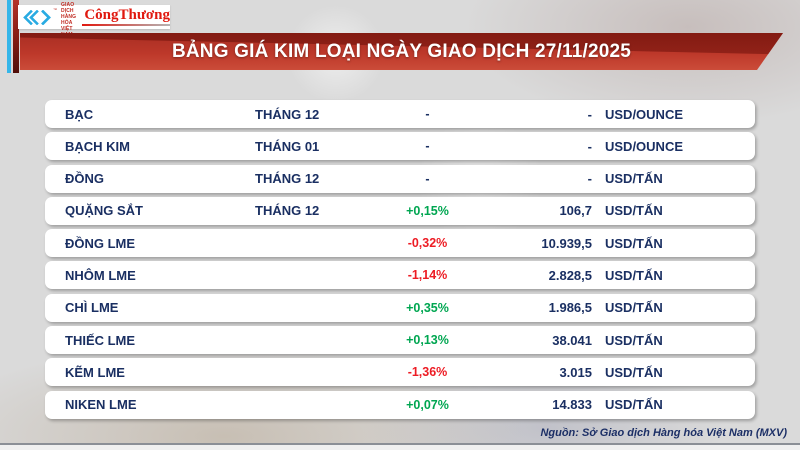 This screenshot has height=450, width=800. What do you see at coordinates (287, 146) in the screenshot?
I see `cell-month: THÁNG 01` at bounding box center [287, 146].